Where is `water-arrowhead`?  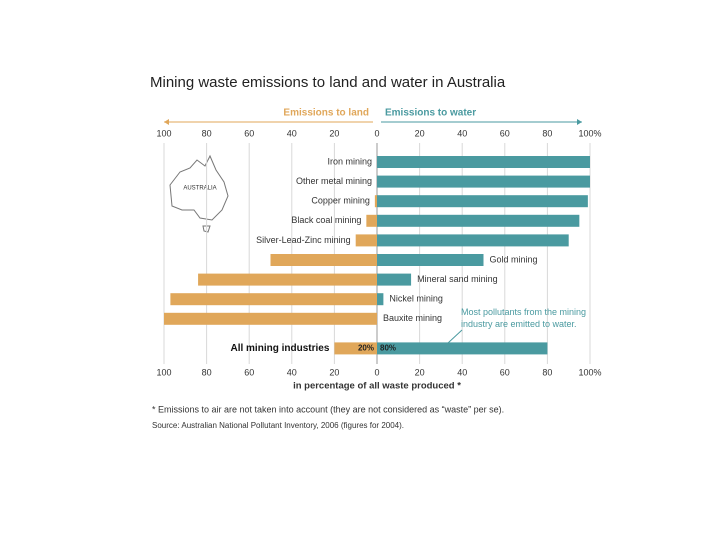 water-arrowhead is located at coordinates (579, 122).